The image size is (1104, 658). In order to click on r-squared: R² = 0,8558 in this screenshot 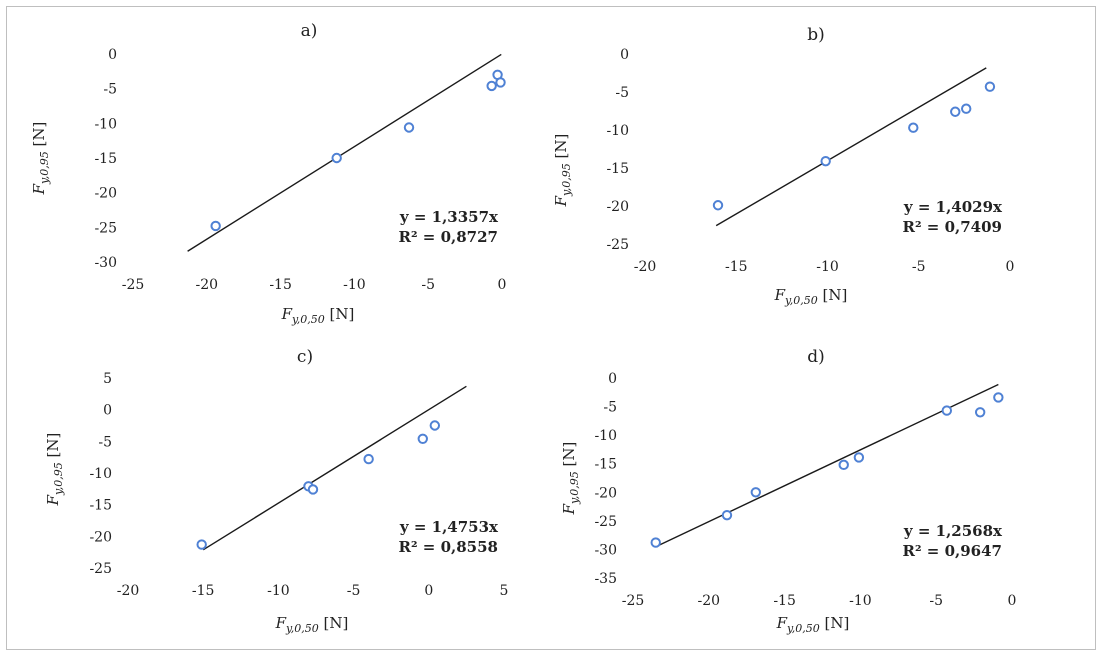, I will do `click(448, 547)`.